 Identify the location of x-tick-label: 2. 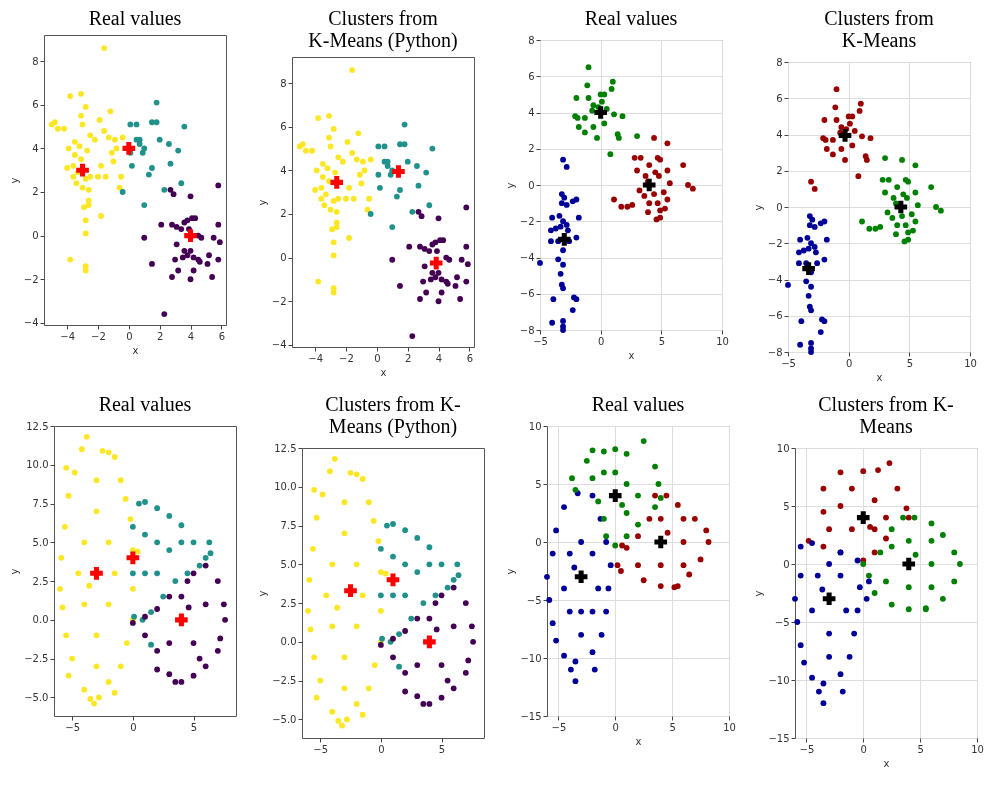
(408, 358).